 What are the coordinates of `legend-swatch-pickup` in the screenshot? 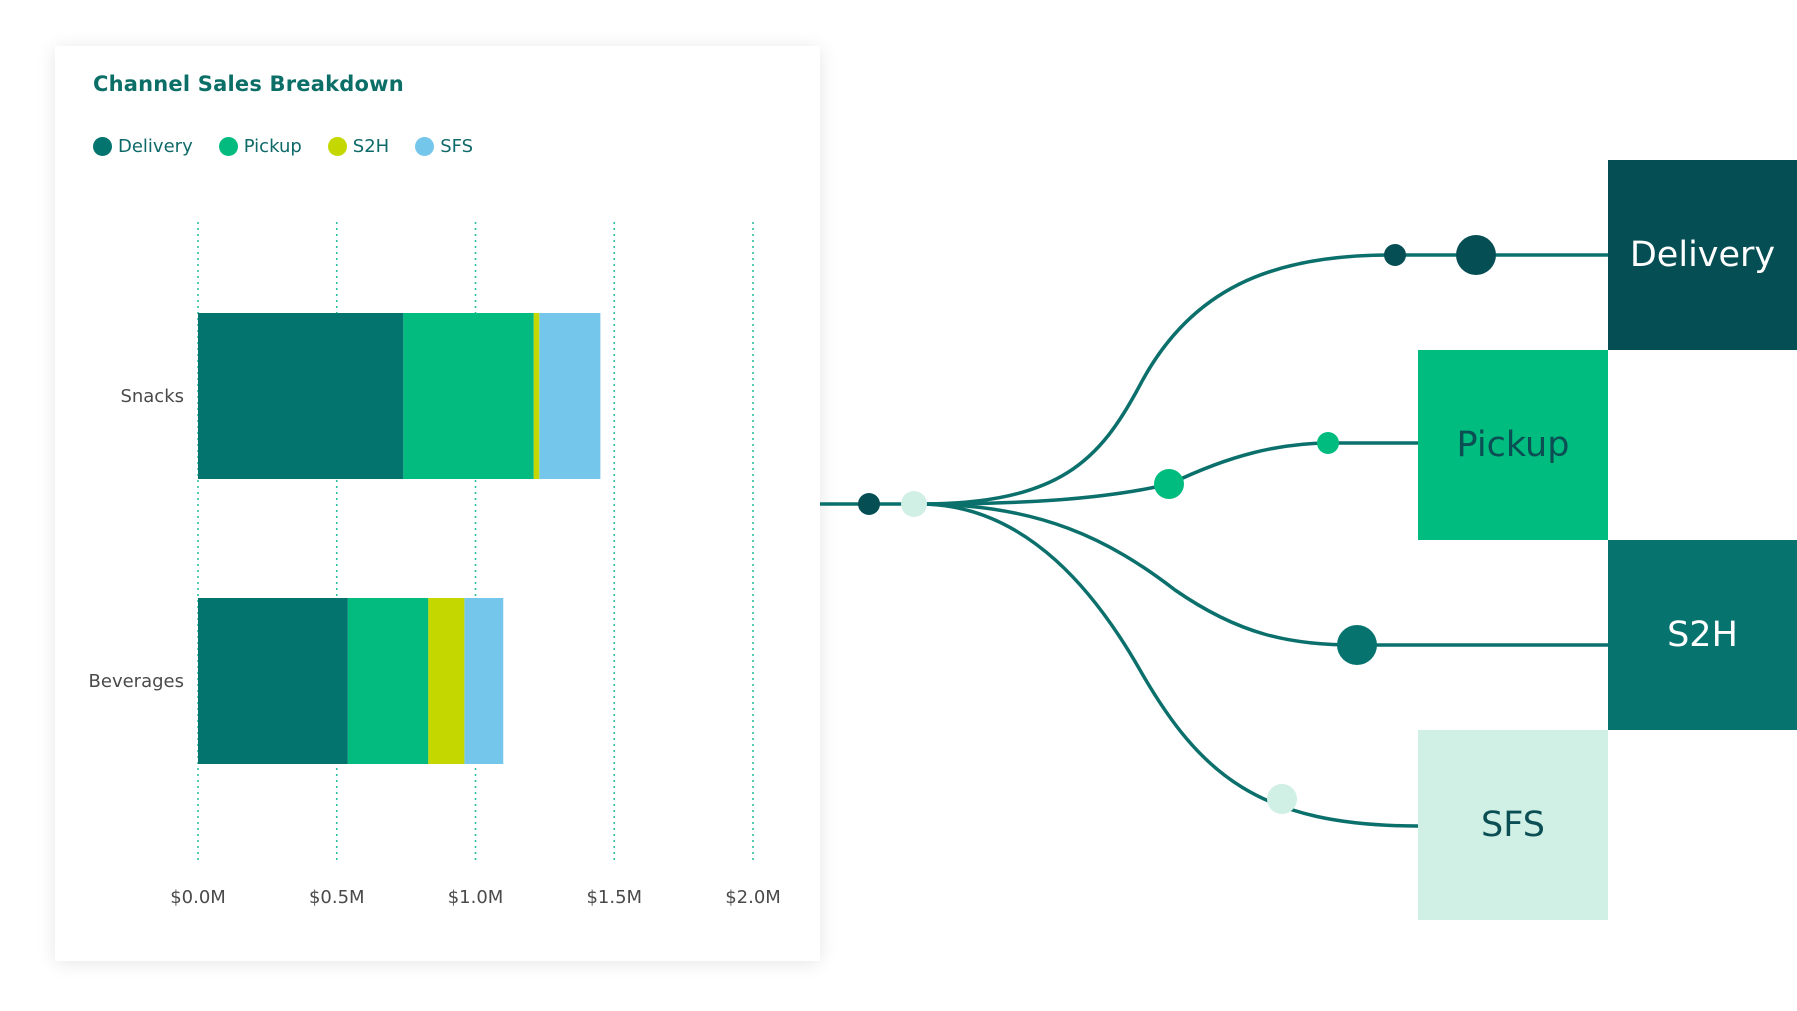 It's located at (228, 146).